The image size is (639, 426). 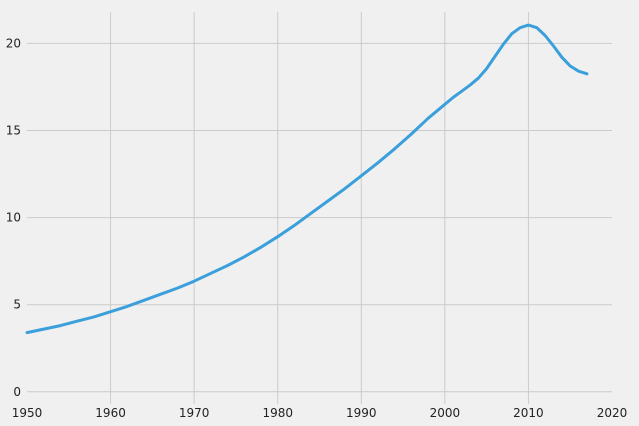 I want to click on x-tick-label: 1970, so click(x=194, y=413).